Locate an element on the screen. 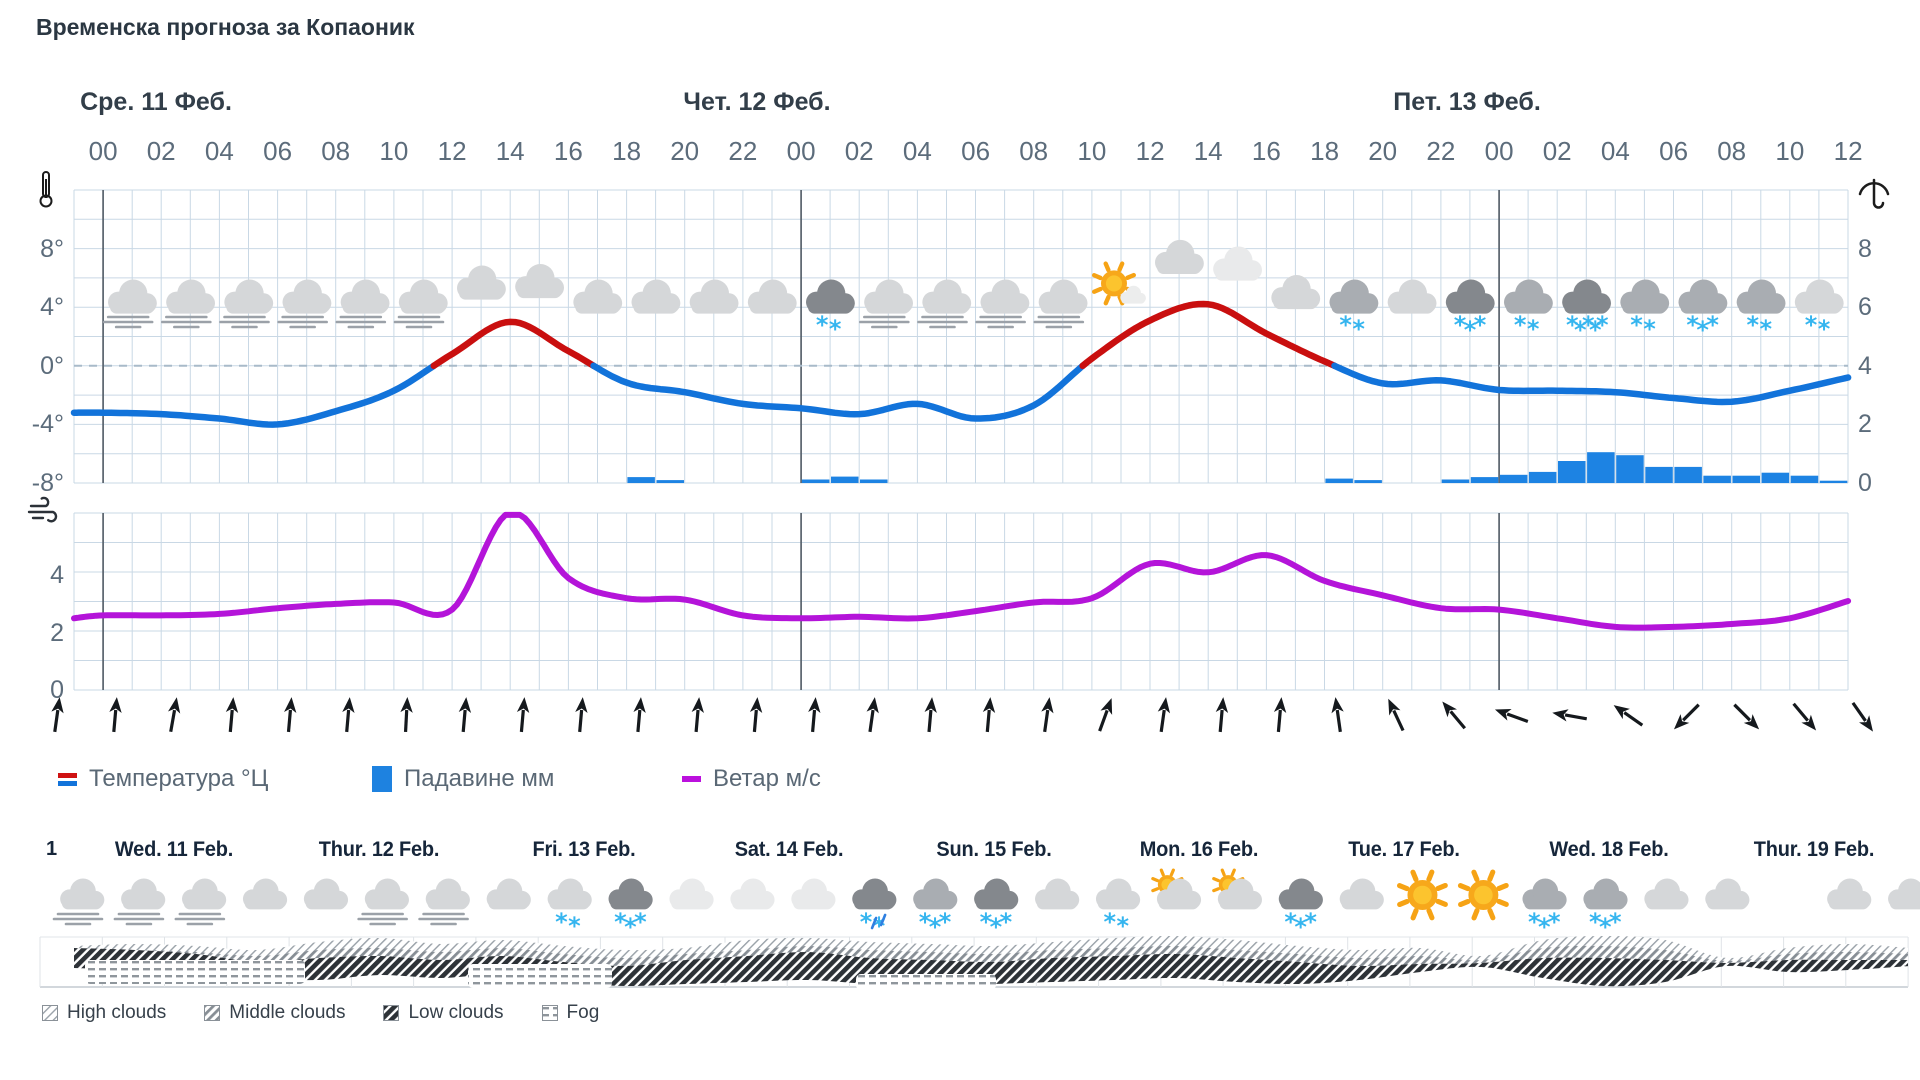  temperature-curve-above-zero is located at coordinates (513, 344).